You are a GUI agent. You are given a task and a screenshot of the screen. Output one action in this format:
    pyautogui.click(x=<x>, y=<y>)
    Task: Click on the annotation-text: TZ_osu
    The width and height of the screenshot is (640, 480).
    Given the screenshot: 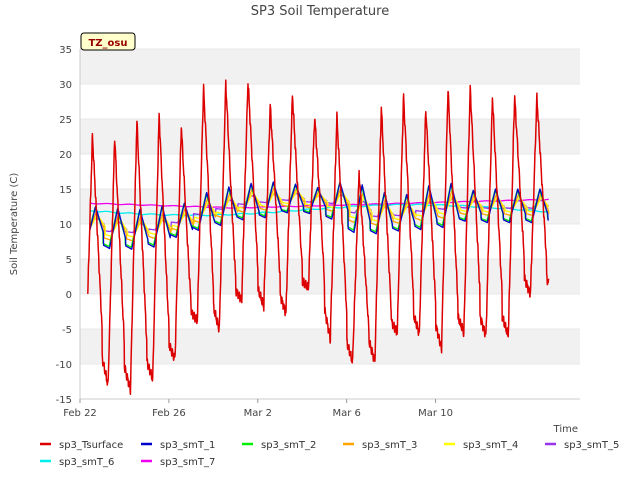 What is the action you would take?
    pyautogui.click(x=107, y=43)
    